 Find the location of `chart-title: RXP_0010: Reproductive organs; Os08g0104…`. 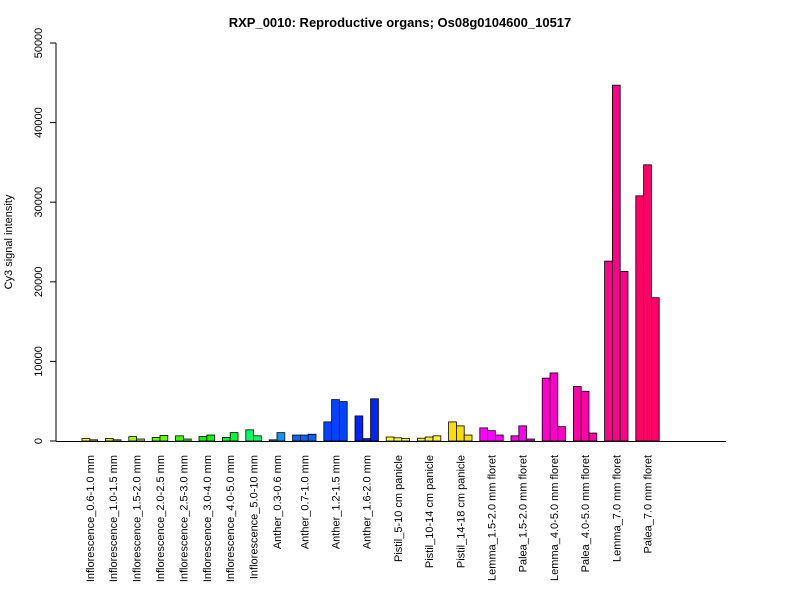

chart-title: RXP_0010: Reproductive organs; Os08g0104… is located at coordinates (400, 22).